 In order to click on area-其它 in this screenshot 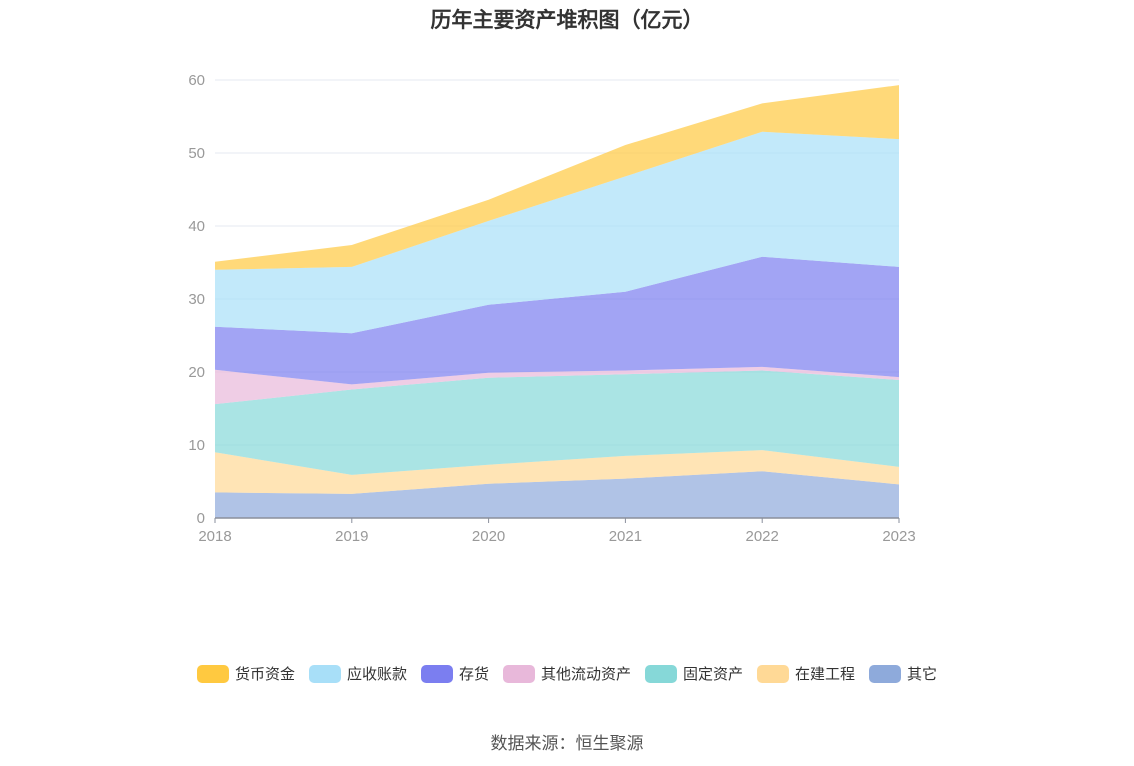, I will do `click(557, 494)`.